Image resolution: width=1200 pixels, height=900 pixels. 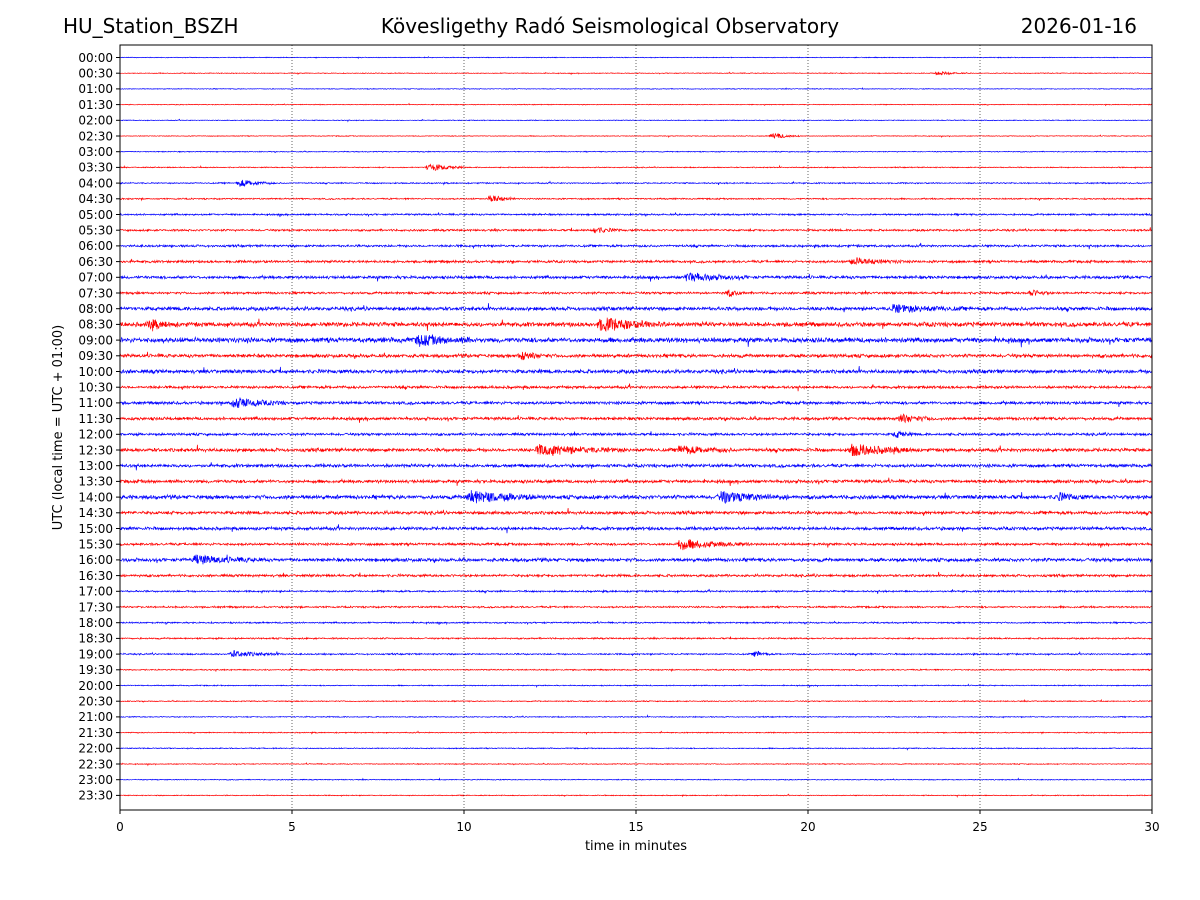 I want to click on y-tick-label: 12:30, so click(x=95, y=450).